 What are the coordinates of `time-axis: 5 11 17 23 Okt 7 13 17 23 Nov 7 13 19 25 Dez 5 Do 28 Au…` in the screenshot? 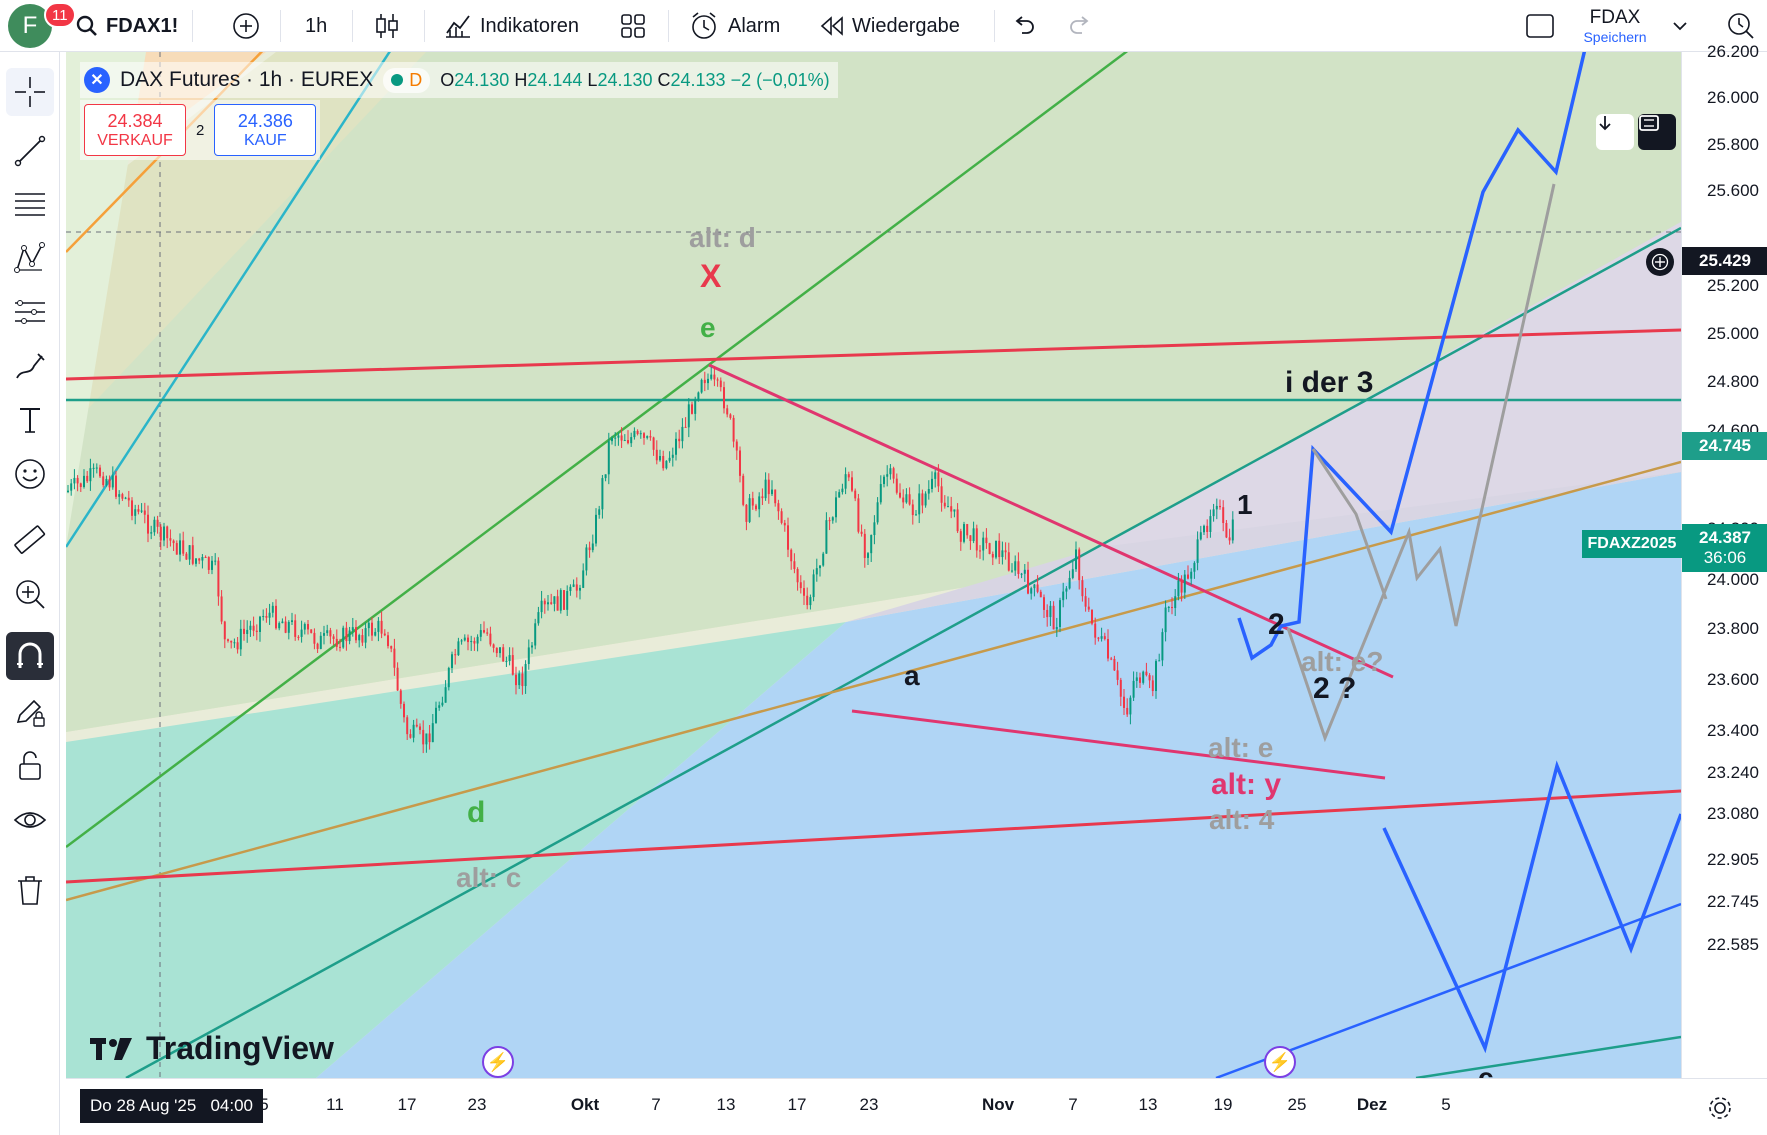 It's located at (916, 1106).